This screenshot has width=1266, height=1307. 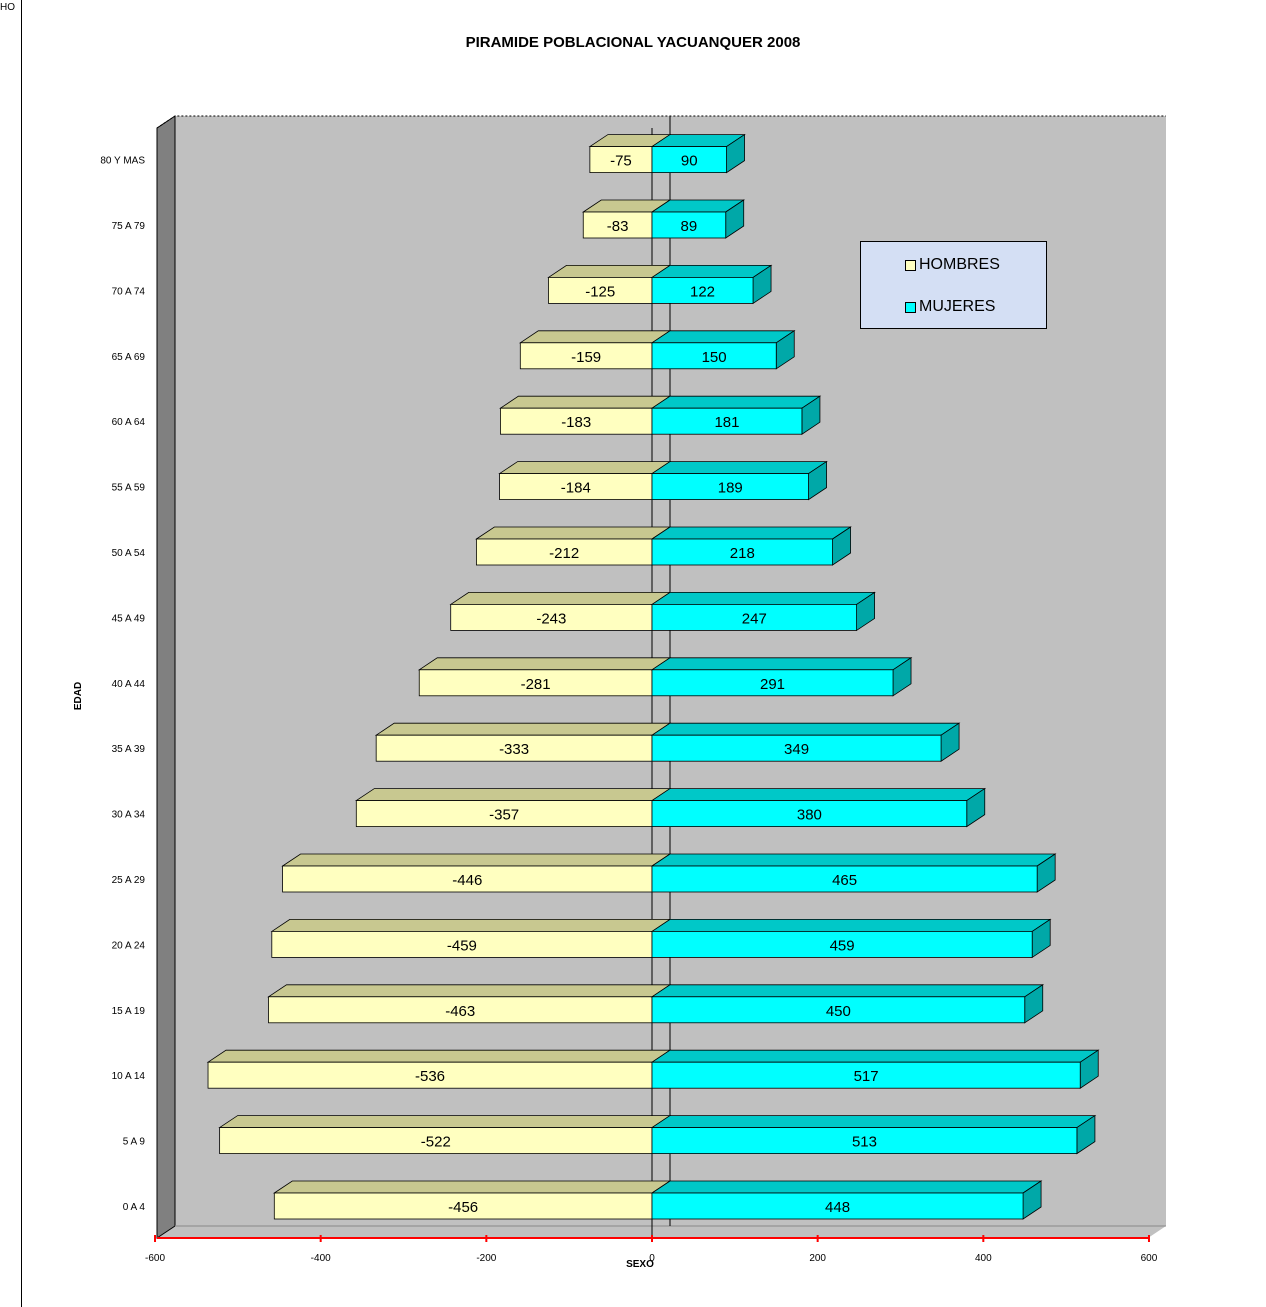 I want to click on y-tick-label: 20 A 24, so click(x=129, y=945).